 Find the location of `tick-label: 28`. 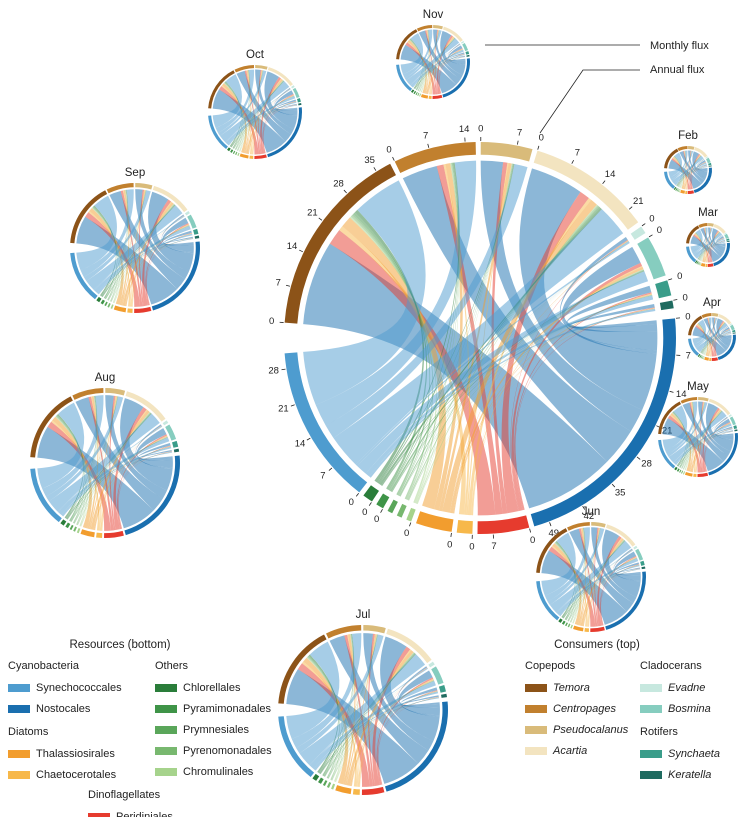

tick-label: 28 is located at coordinates (273, 371).